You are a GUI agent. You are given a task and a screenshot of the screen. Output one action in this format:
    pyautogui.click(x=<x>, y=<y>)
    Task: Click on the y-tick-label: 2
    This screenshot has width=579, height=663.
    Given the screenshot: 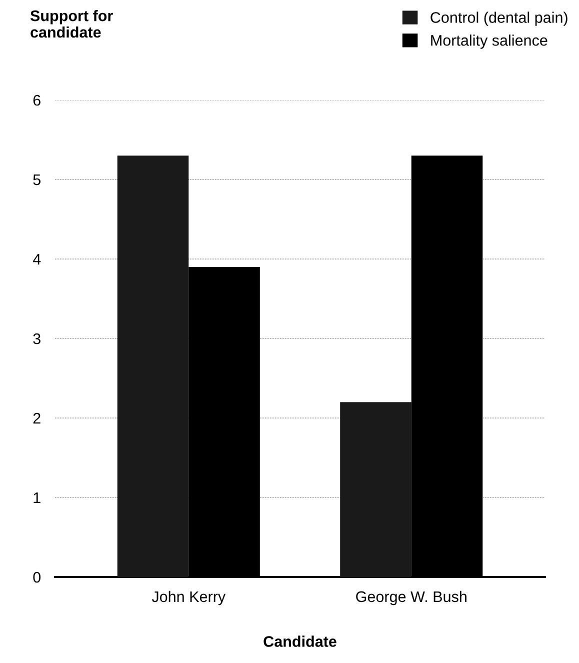 What is the action you would take?
    pyautogui.click(x=36, y=418)
    